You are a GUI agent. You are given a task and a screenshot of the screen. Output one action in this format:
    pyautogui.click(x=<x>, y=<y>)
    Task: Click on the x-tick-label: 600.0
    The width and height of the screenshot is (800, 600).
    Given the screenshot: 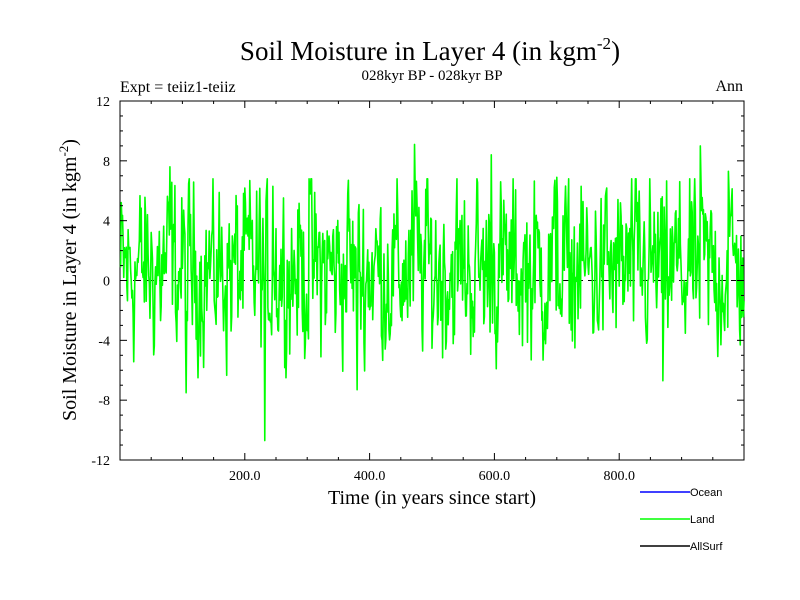 What is the action you would take?
    pyautogui.click(x=495, y=476)
    